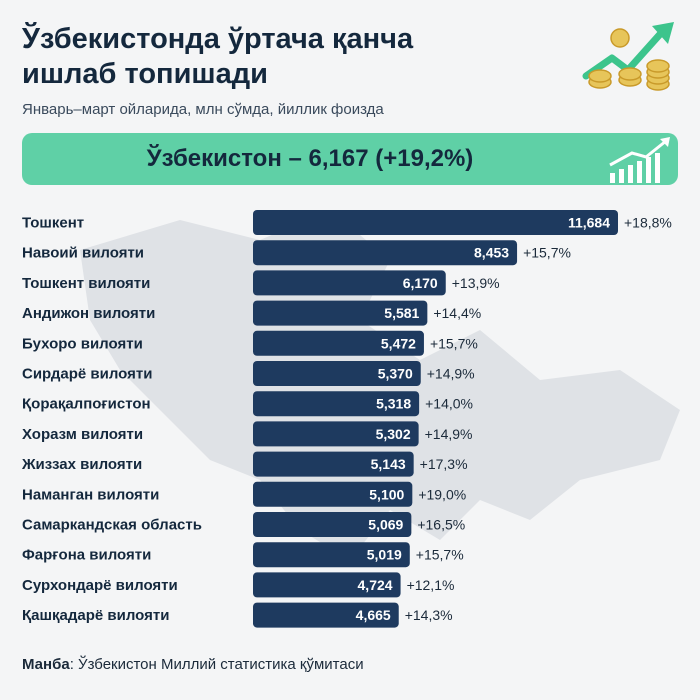 The width and height of the screenshot is (700, 700). Describe the element at coordinates (375, 585) in the screenshot. I see `value-label: 4,724` at that location.